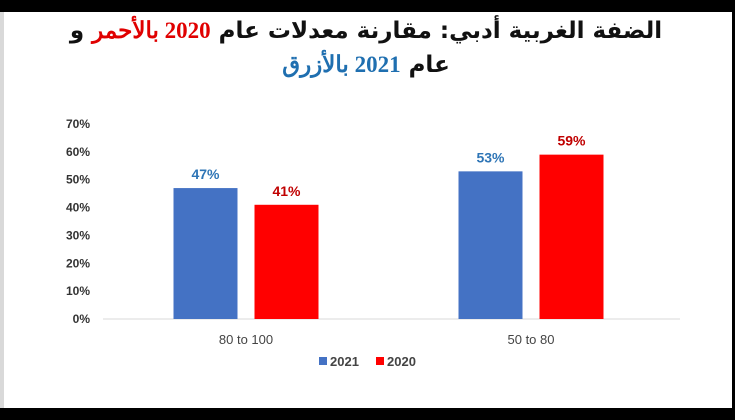  Describe the element at coordinates (531, 339) in the screenshot. I see `x-tick-label: 50 to 80` at that location.